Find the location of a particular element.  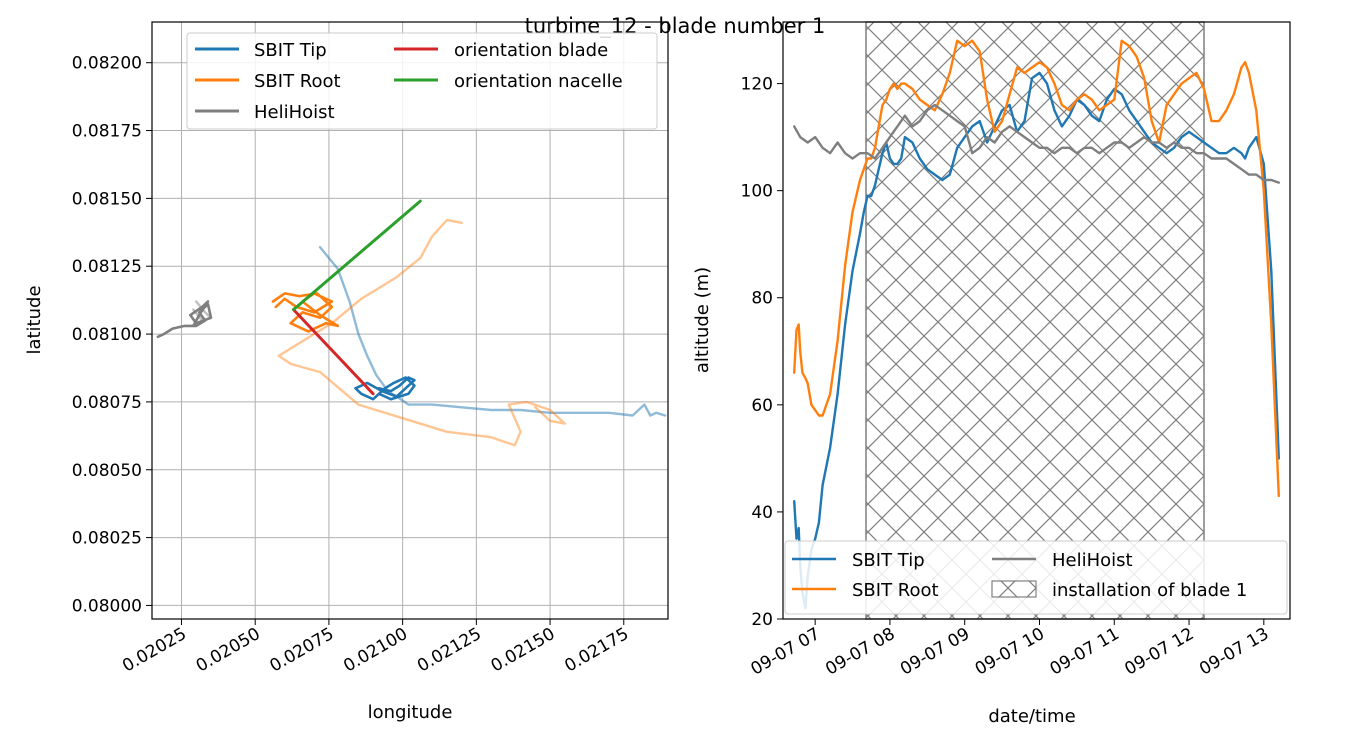

map-legend-orientation-nacelle: orientation nacelle is located at coordinates (538, 81).